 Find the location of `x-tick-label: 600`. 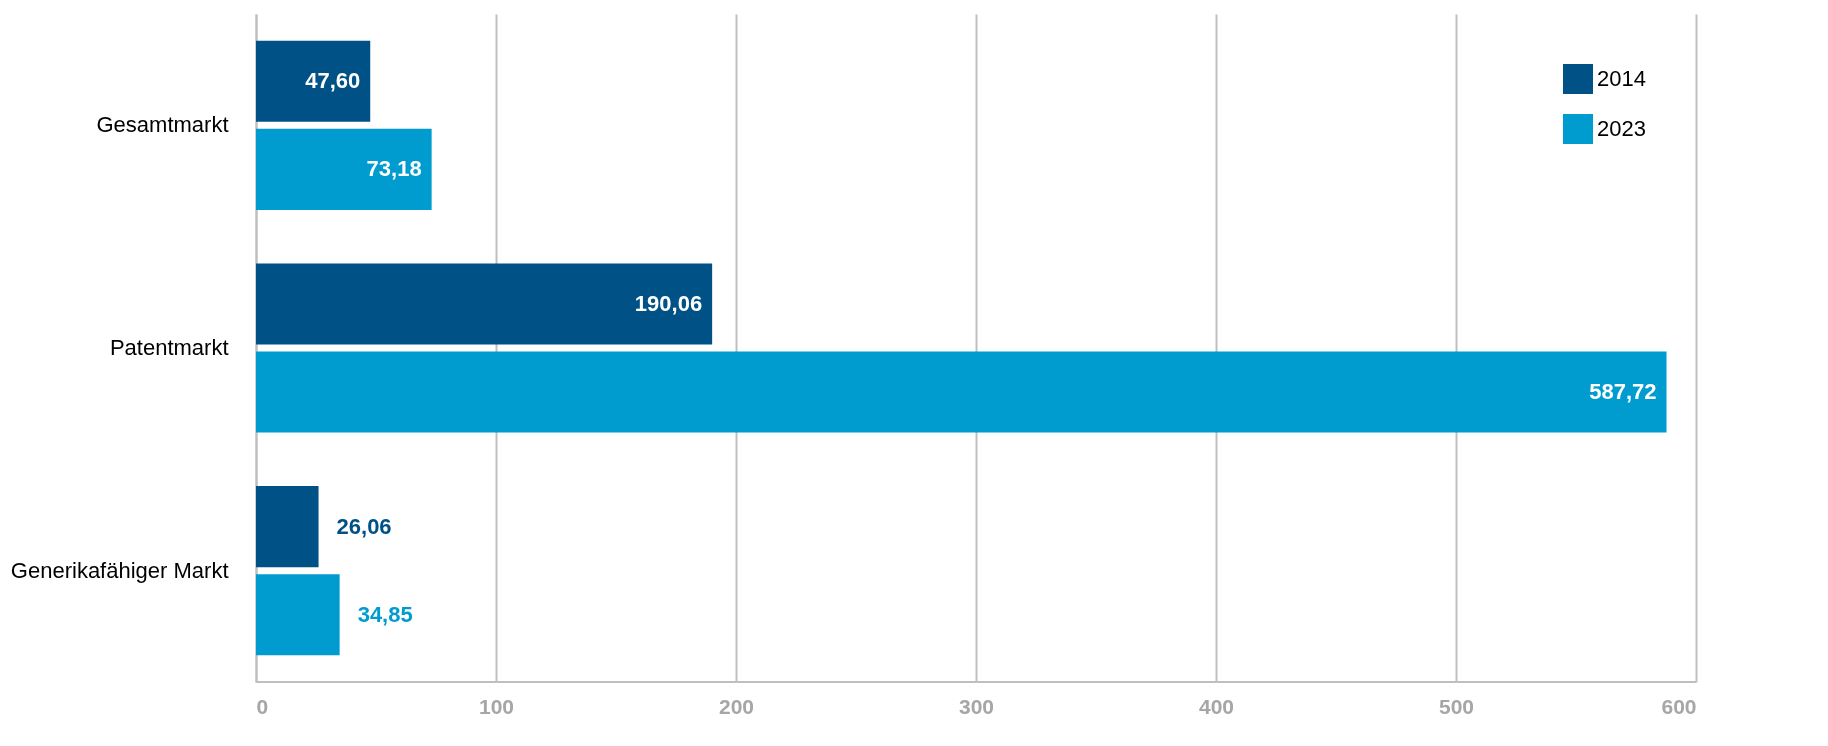

x-tick-label: 600 is located at coordinates (1679, 706).